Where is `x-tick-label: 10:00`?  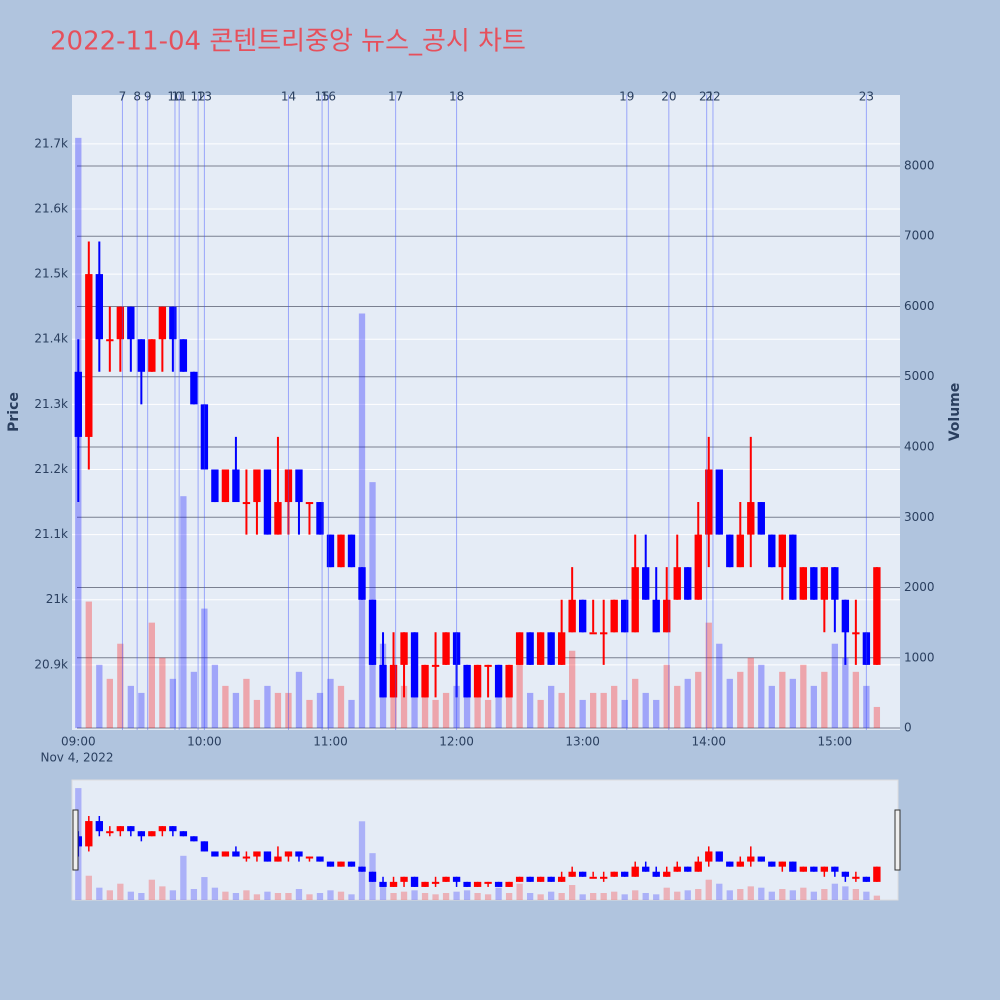
x-tick-label: 10:00 is located at coordinates (204, 742).